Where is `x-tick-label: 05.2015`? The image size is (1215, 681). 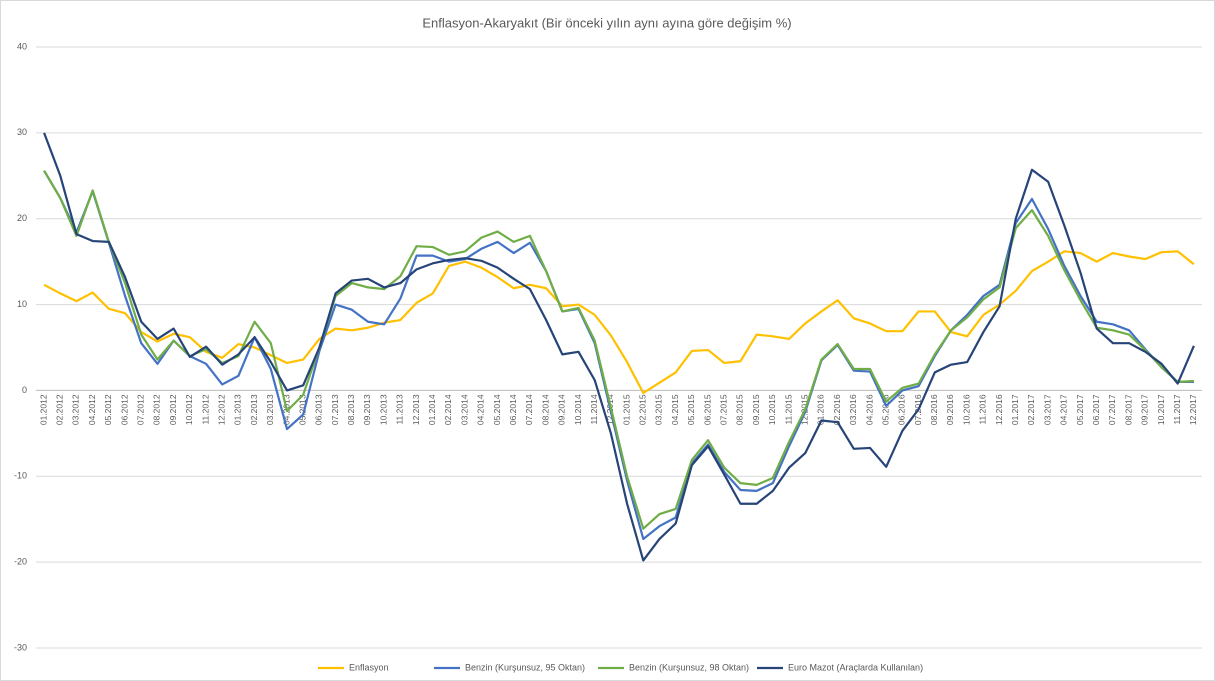
x-tick-label: 05.2015 is located at coordinates (691, 409).